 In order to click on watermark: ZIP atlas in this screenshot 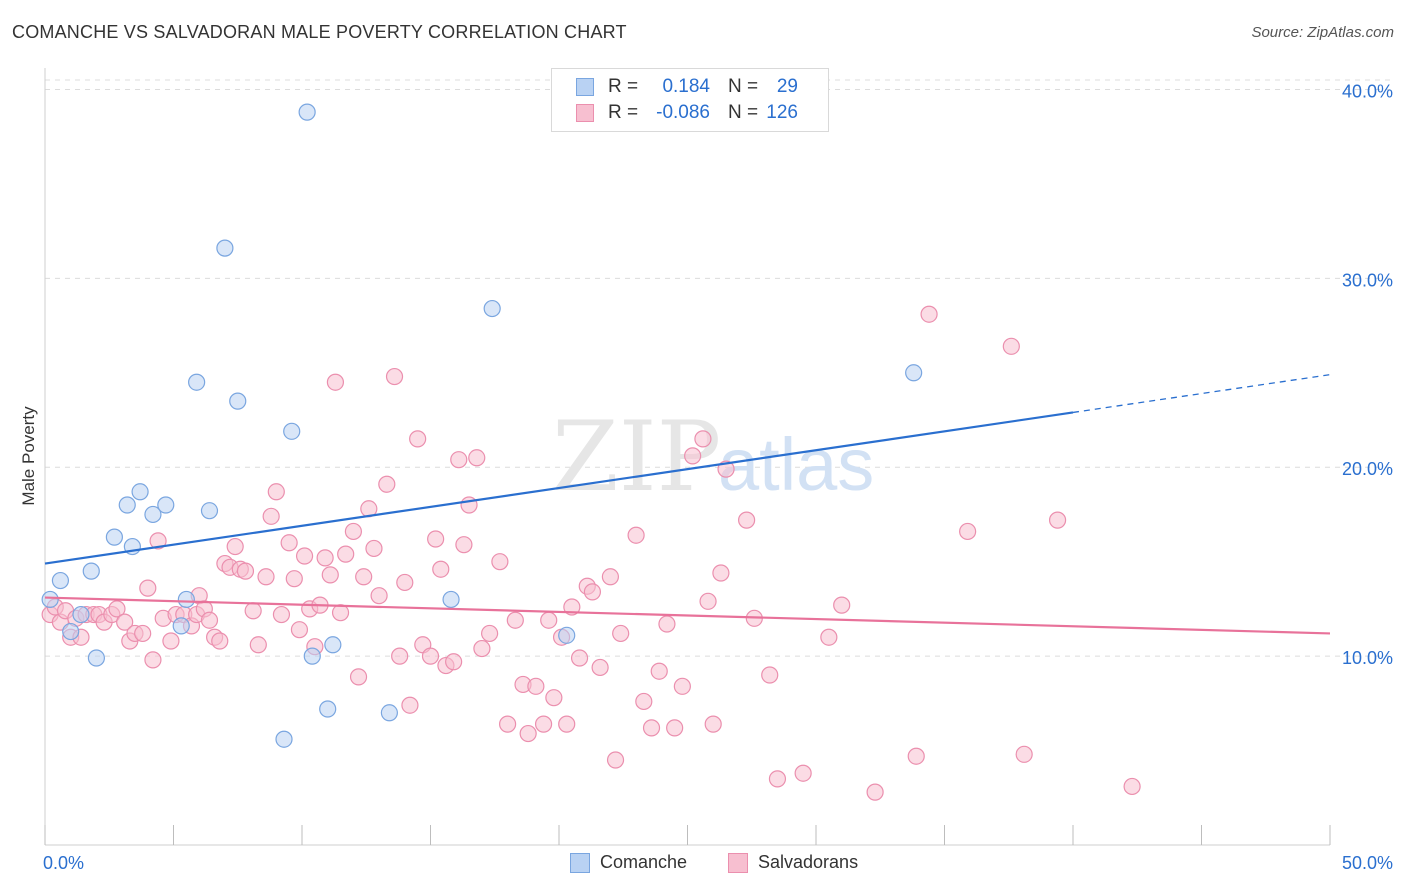, I will do `click(713, 457)`.